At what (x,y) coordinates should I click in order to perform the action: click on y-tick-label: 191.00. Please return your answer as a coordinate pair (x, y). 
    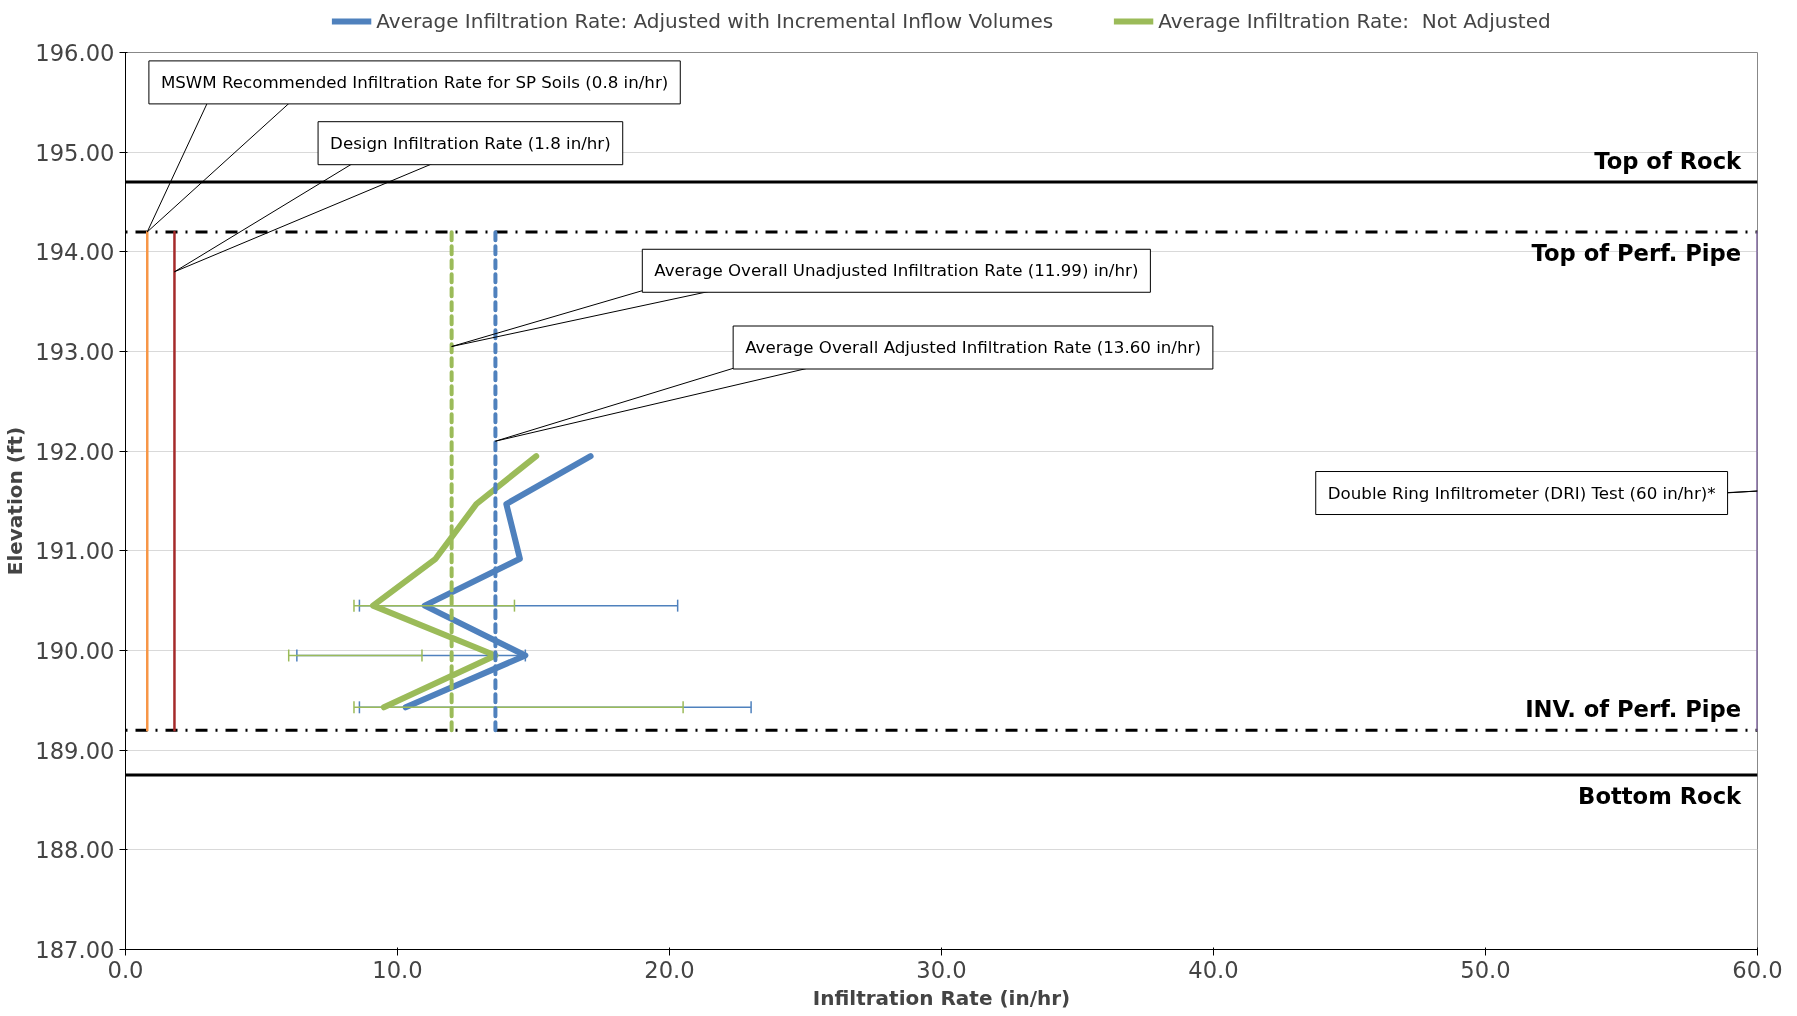
    Looking at the image, I should click on (75, 551).